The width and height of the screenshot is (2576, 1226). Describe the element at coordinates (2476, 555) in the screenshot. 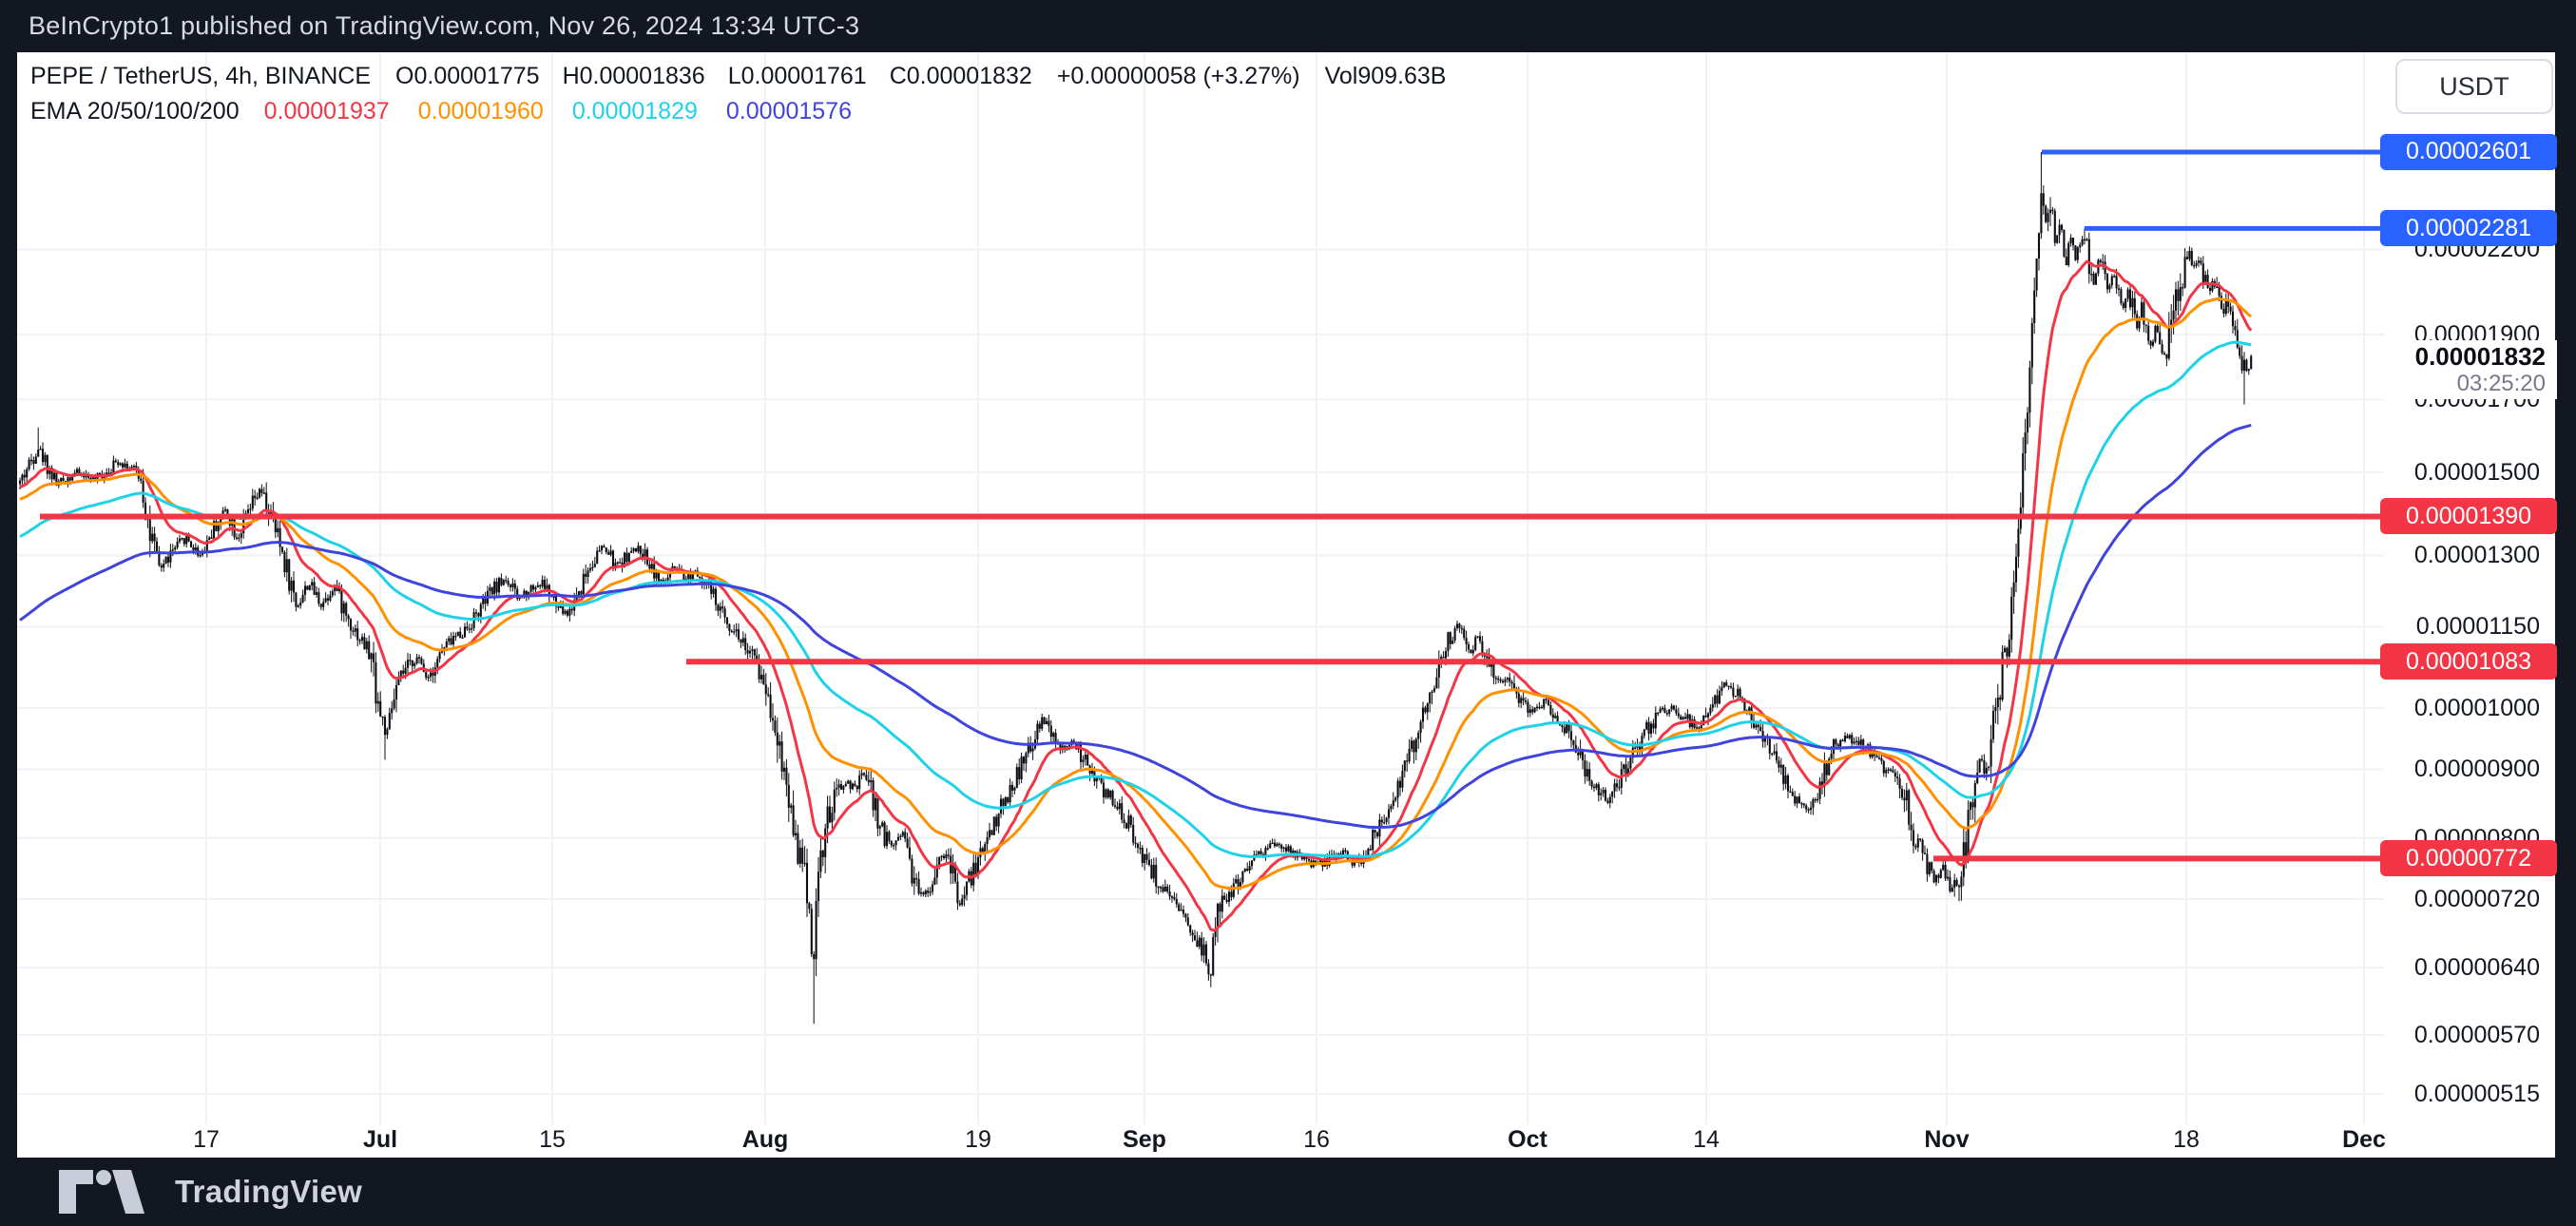

I see `price-tick-label: 0.00001300` at that location.